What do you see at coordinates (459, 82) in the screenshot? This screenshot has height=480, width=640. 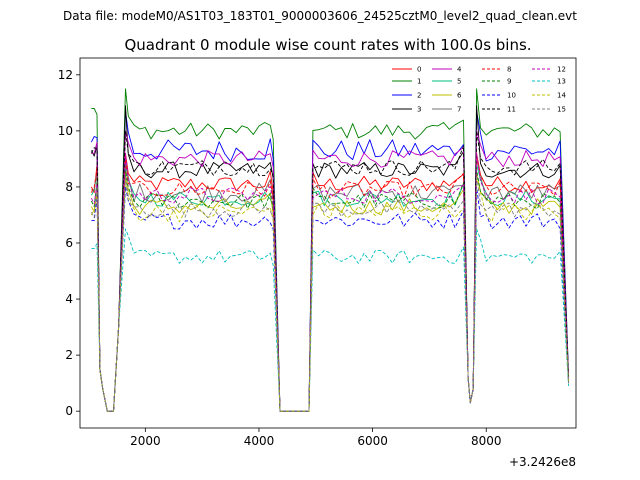 I see `legend-label-5: 5` at bounding box center [459, 82].